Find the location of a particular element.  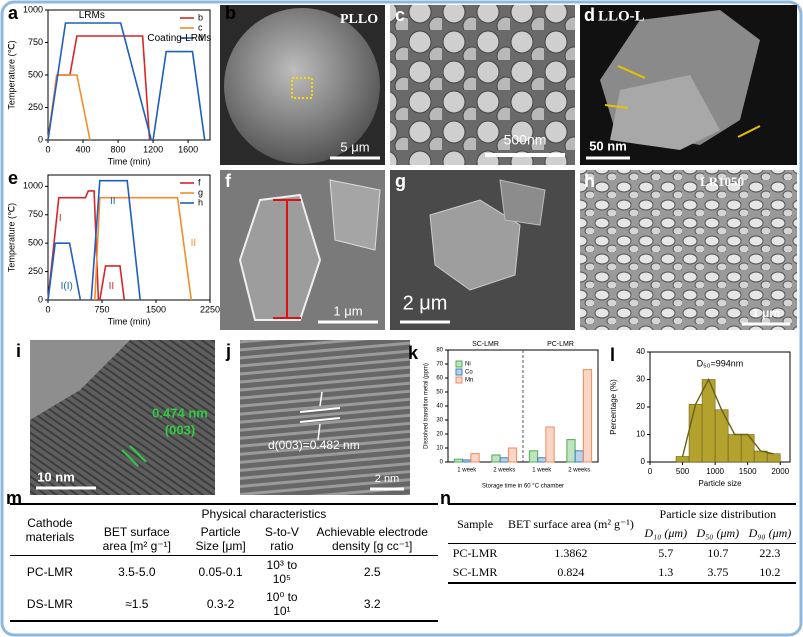

y-tick-label: 60 is located at coordinates (439, 379).